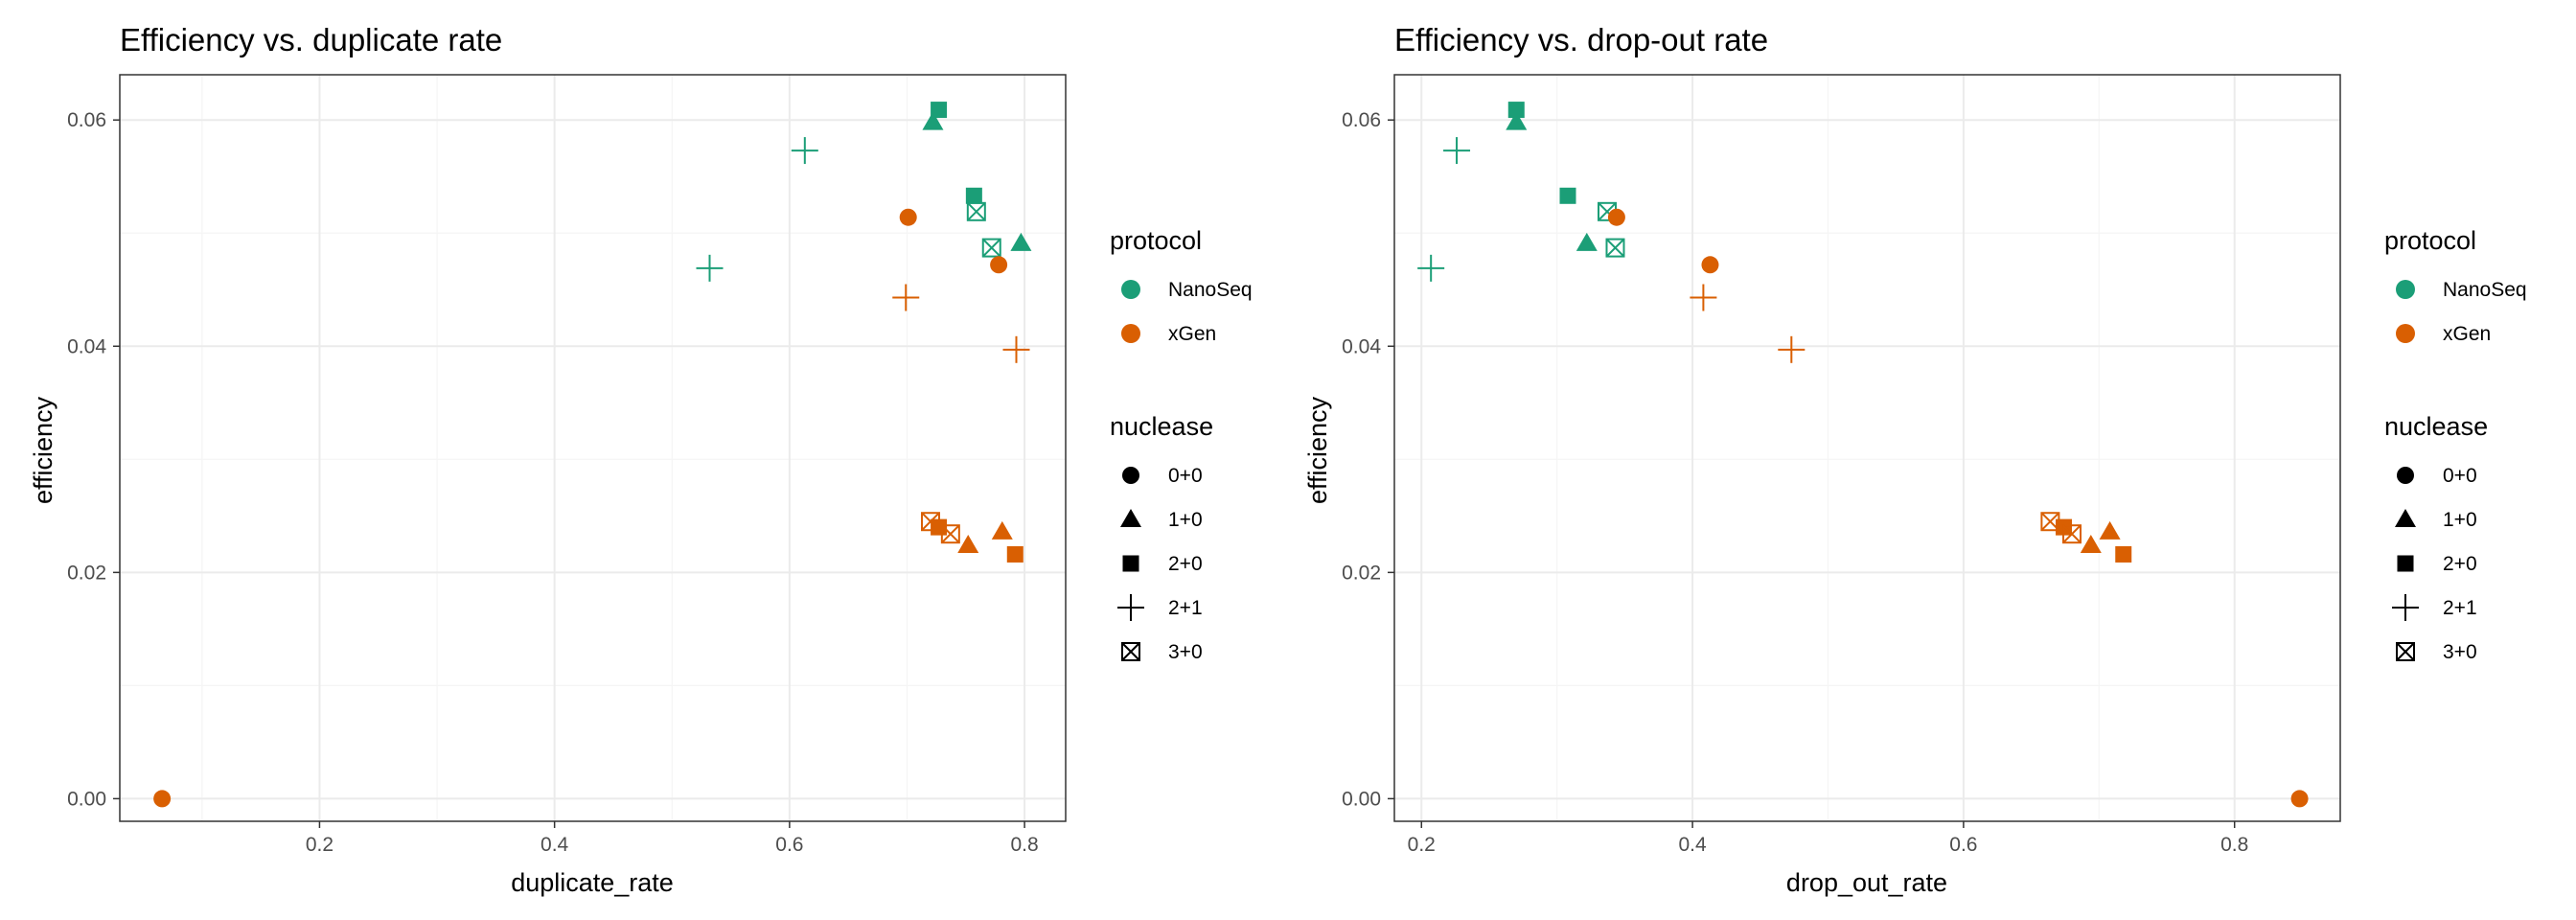 The image size is (2576, 920). What do you see at coordinates (1581, 40) in the screenshot?
I see `panel-title: Efficiency vs. drop-out rate` at bounding box center [1581, 40].